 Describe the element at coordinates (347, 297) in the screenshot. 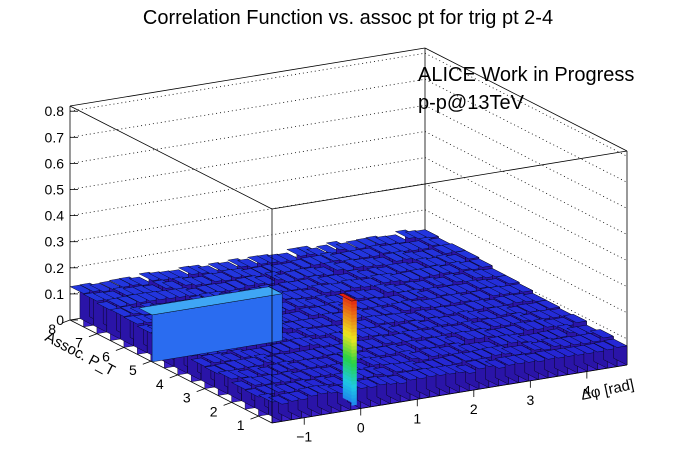

I see `peak-top` at that location.